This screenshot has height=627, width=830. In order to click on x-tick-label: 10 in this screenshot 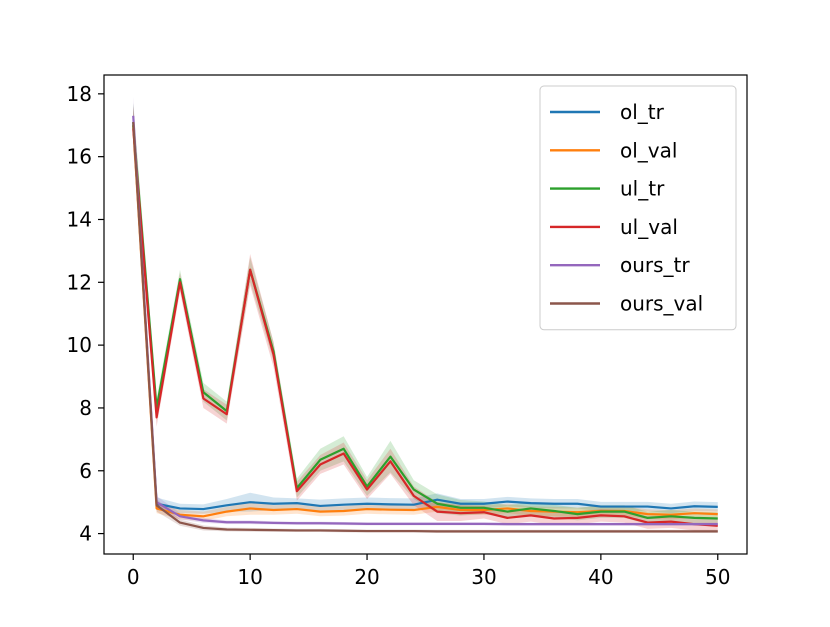, I will do `click(249, 577)`.